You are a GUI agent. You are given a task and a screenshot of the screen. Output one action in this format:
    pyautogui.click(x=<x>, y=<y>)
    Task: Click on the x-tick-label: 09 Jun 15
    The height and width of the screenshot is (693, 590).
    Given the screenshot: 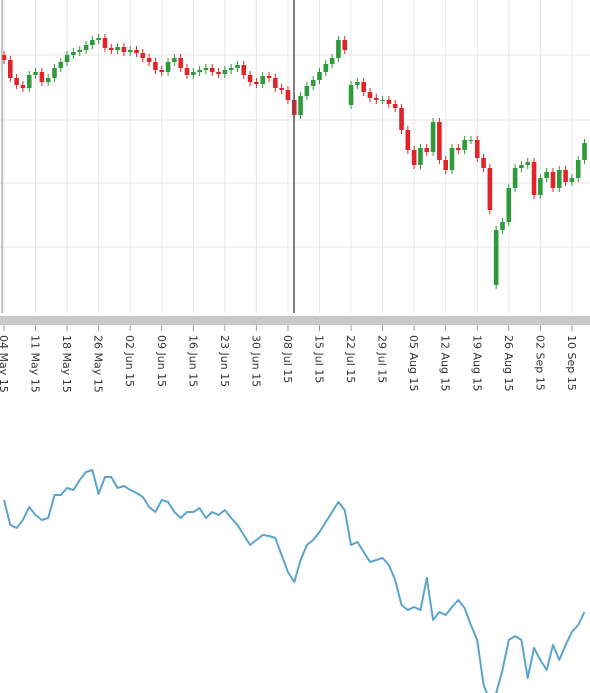 What is the action you would take?
    pyautogui.click(x=161, y=361)
    